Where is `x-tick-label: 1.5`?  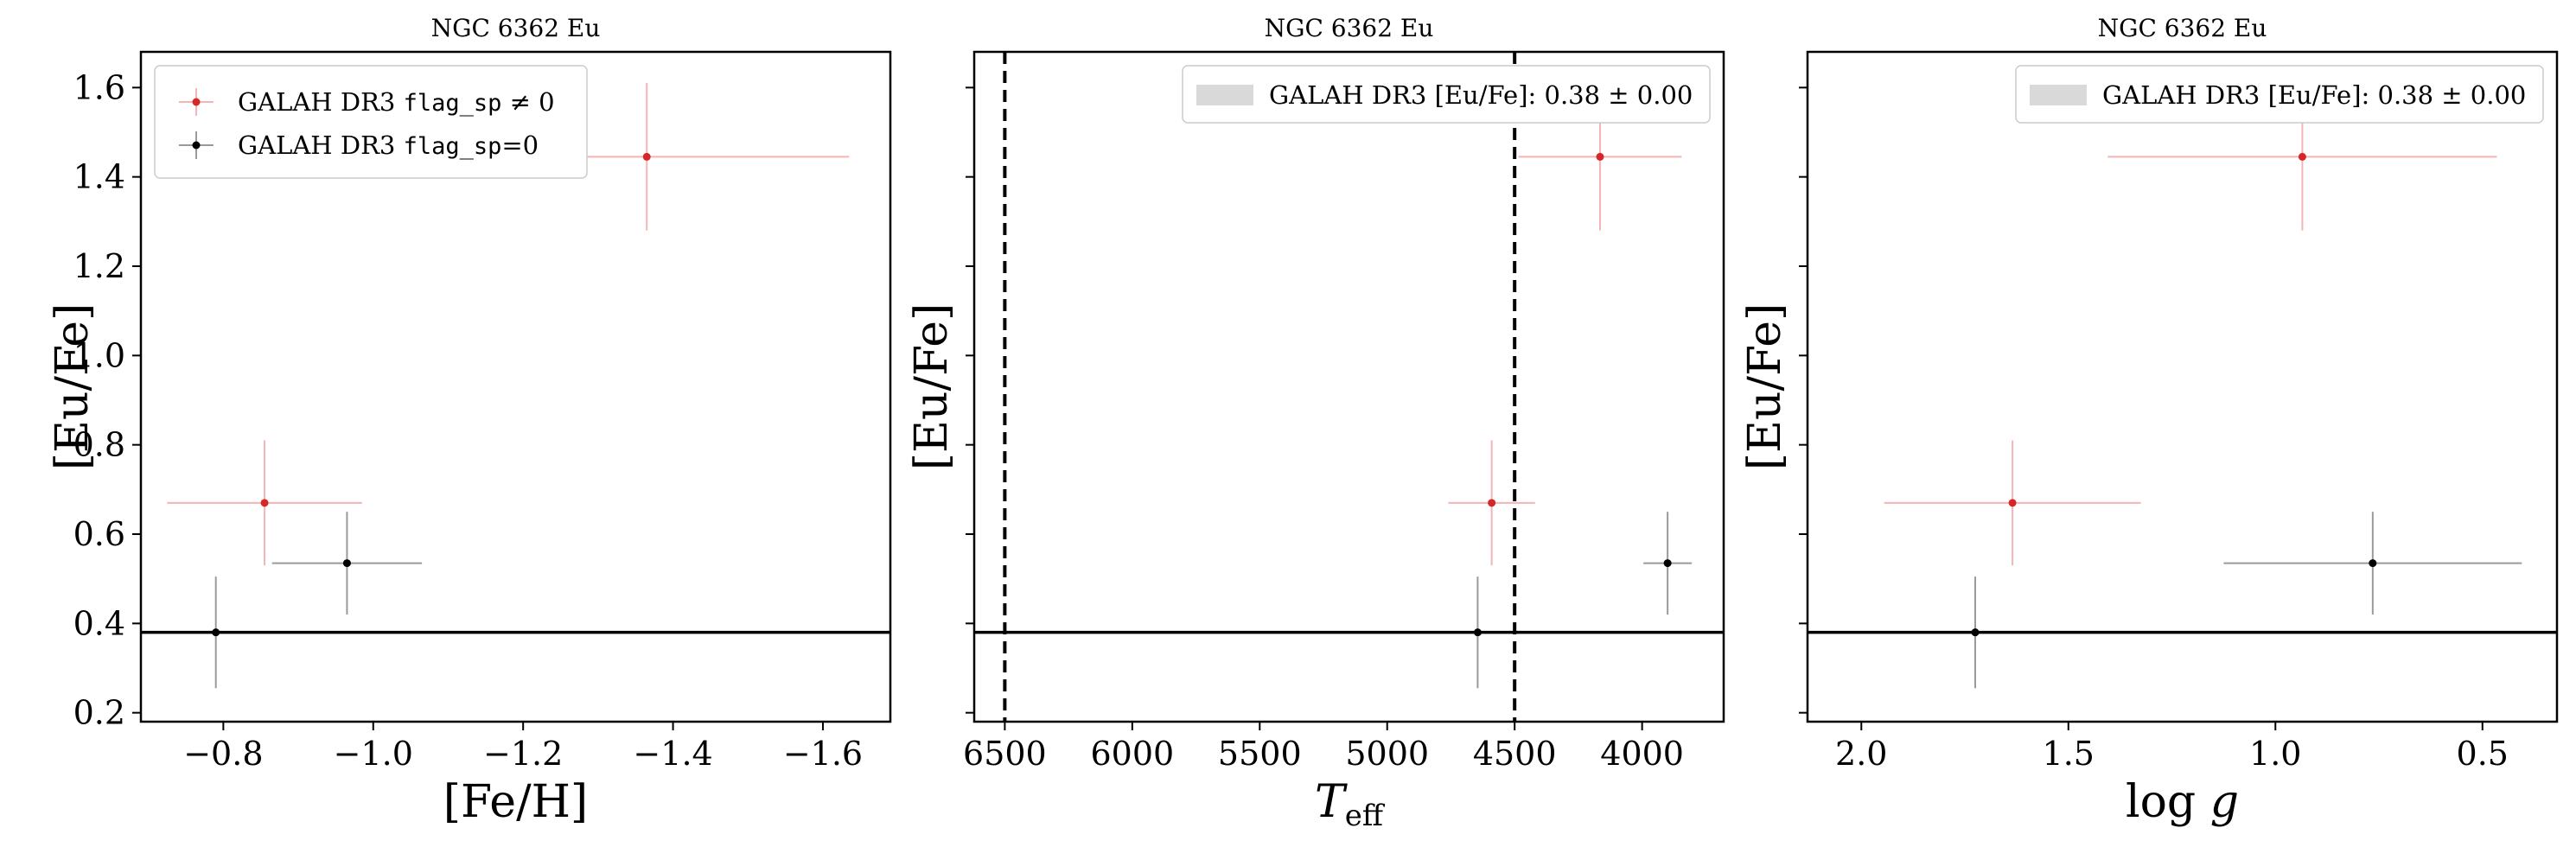
x-tick-label: 1.5 is located at coordinates (2069, 754).